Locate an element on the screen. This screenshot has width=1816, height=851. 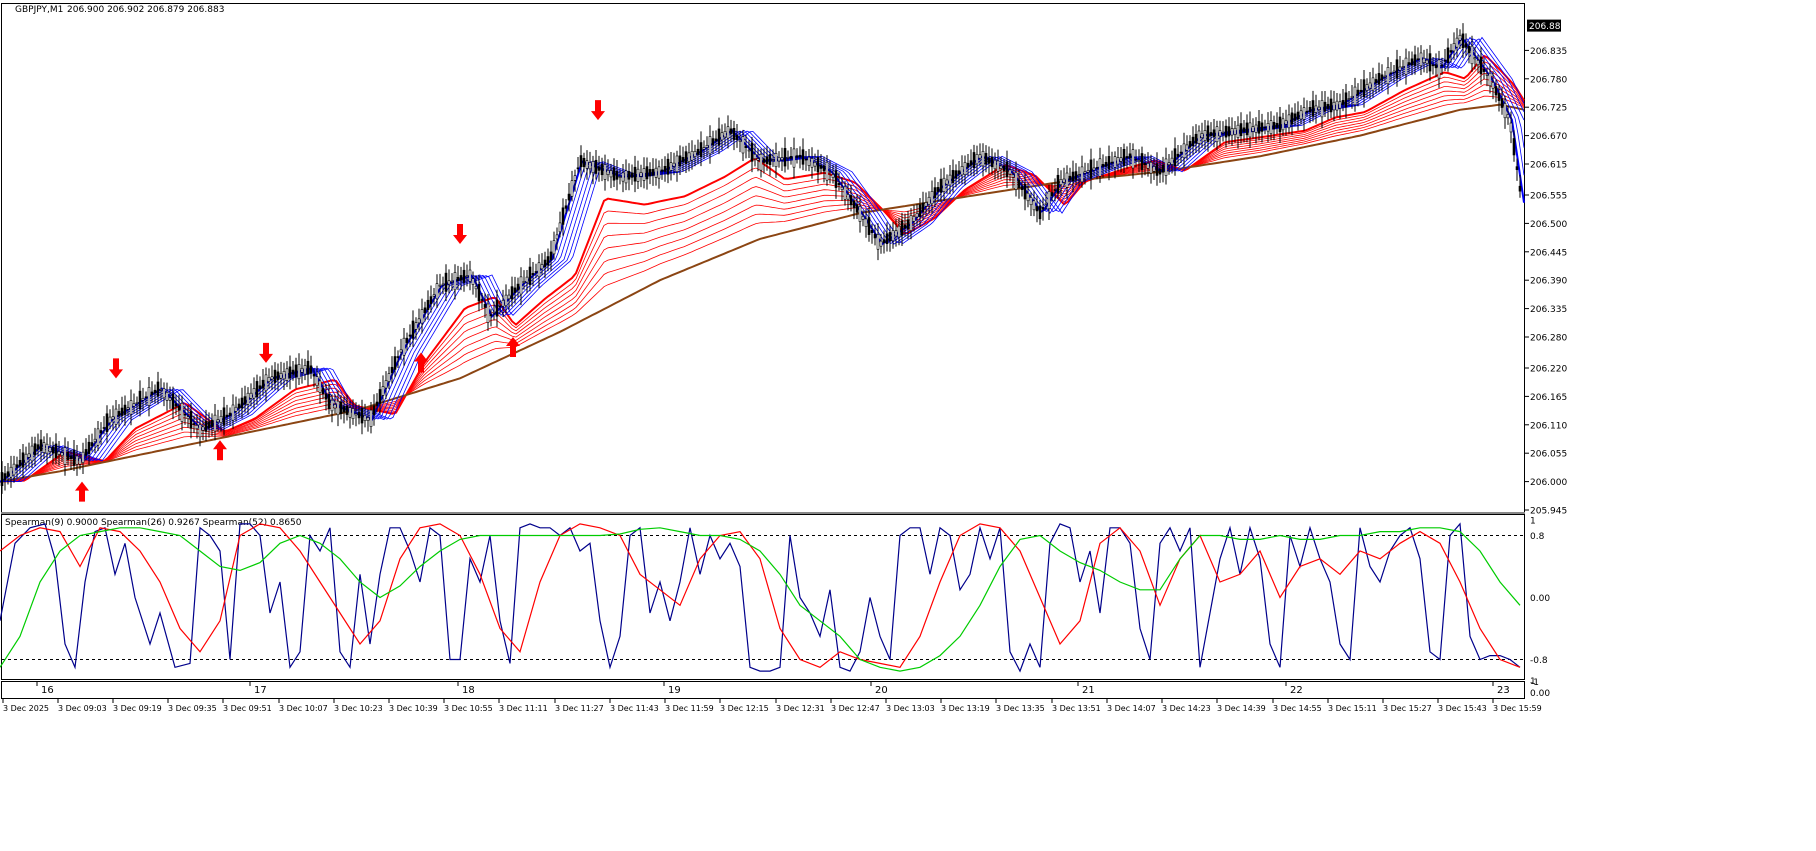
price-tick-label: 206.280 is located at coordinates (1548, 339).